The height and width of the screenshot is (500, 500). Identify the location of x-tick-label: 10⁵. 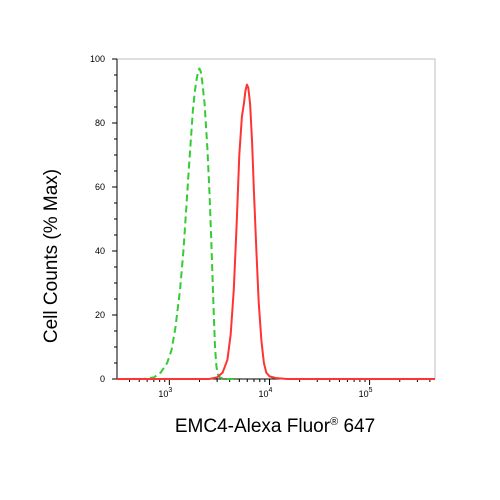
(366, 393).